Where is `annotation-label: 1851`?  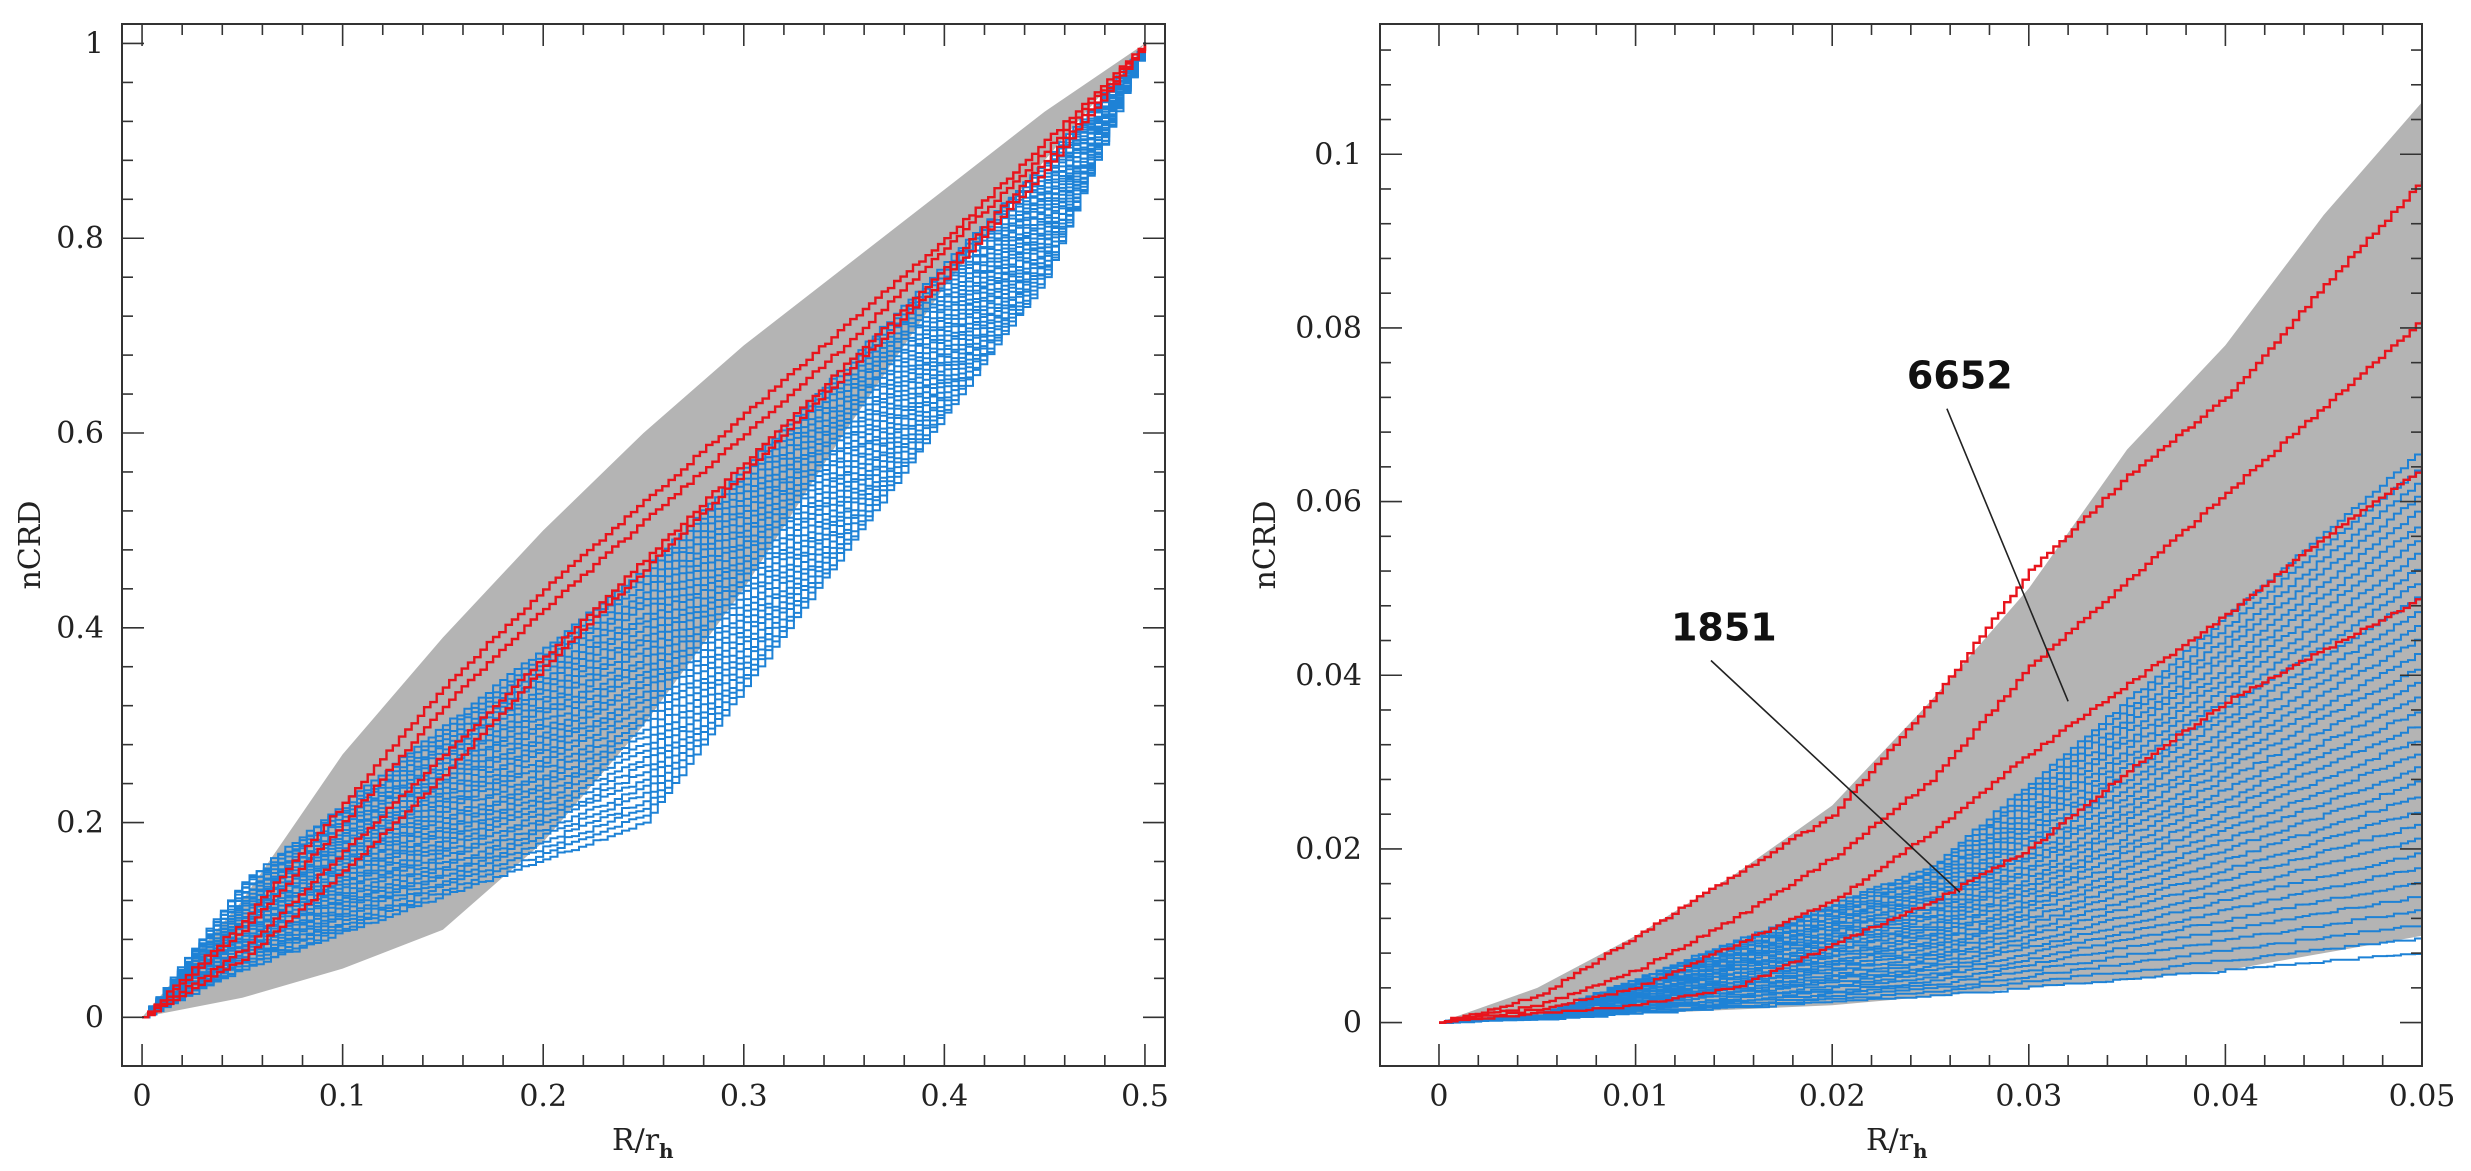 annotation-label: 1851 is located at coordinates (1724, 628).